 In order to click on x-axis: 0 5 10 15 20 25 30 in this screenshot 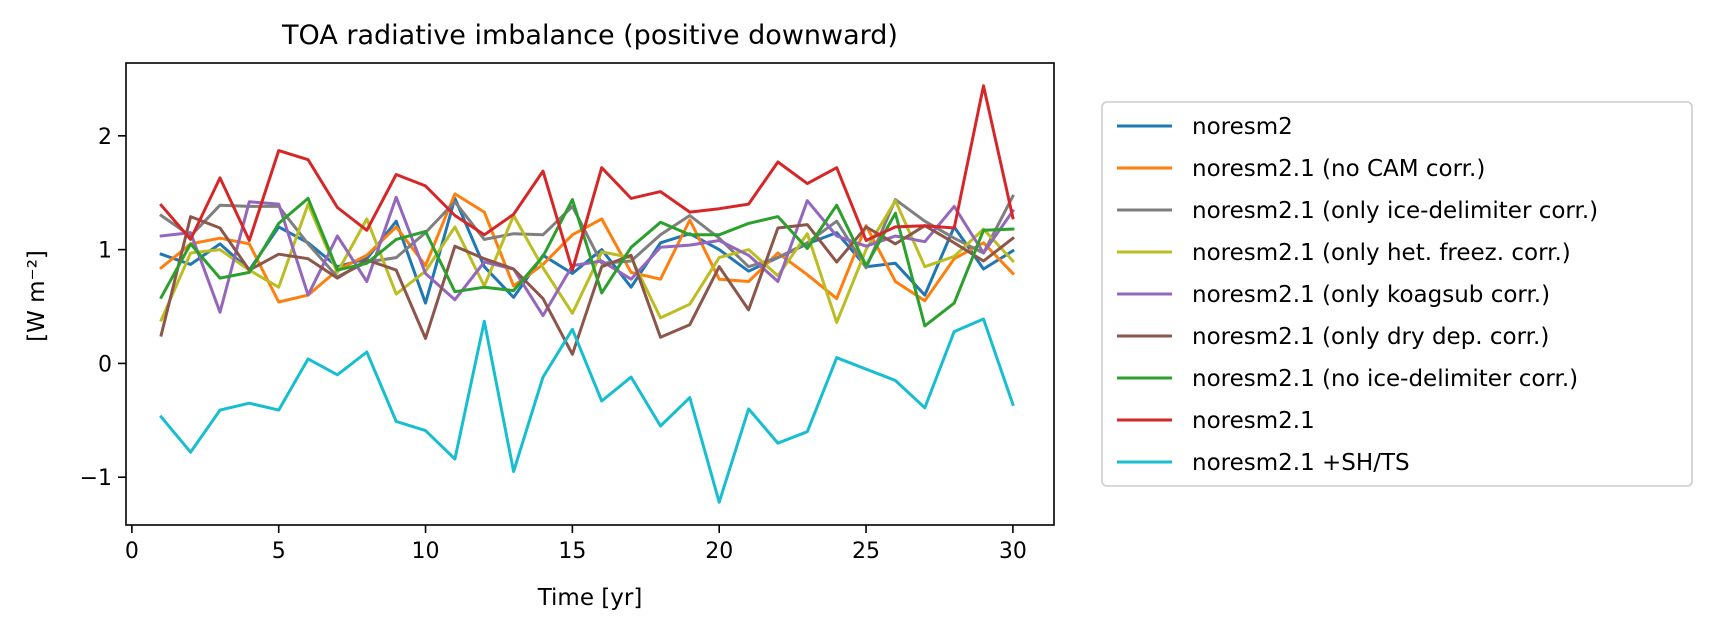, I will do `click(576, 544)`.